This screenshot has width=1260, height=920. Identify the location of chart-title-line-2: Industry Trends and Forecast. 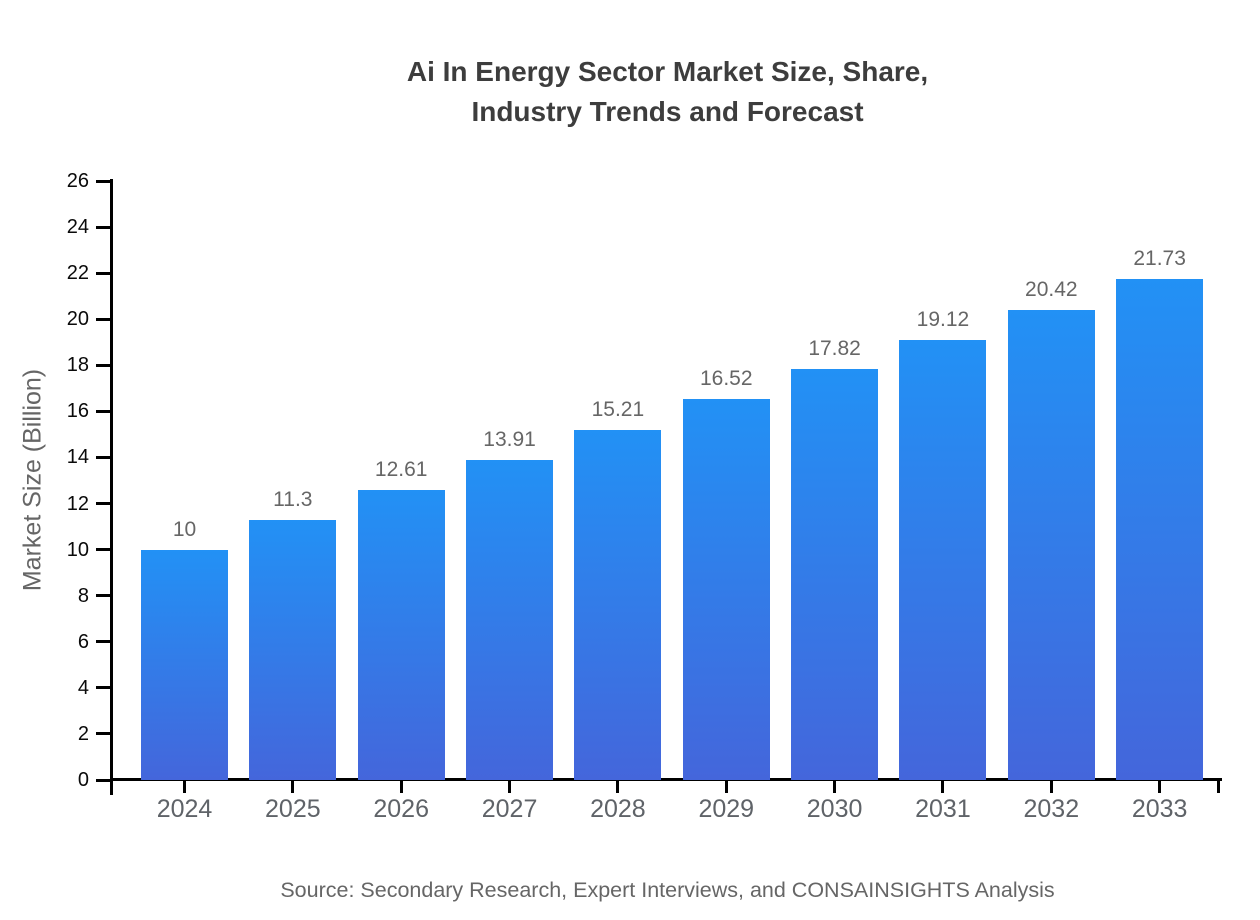
(667, 111).